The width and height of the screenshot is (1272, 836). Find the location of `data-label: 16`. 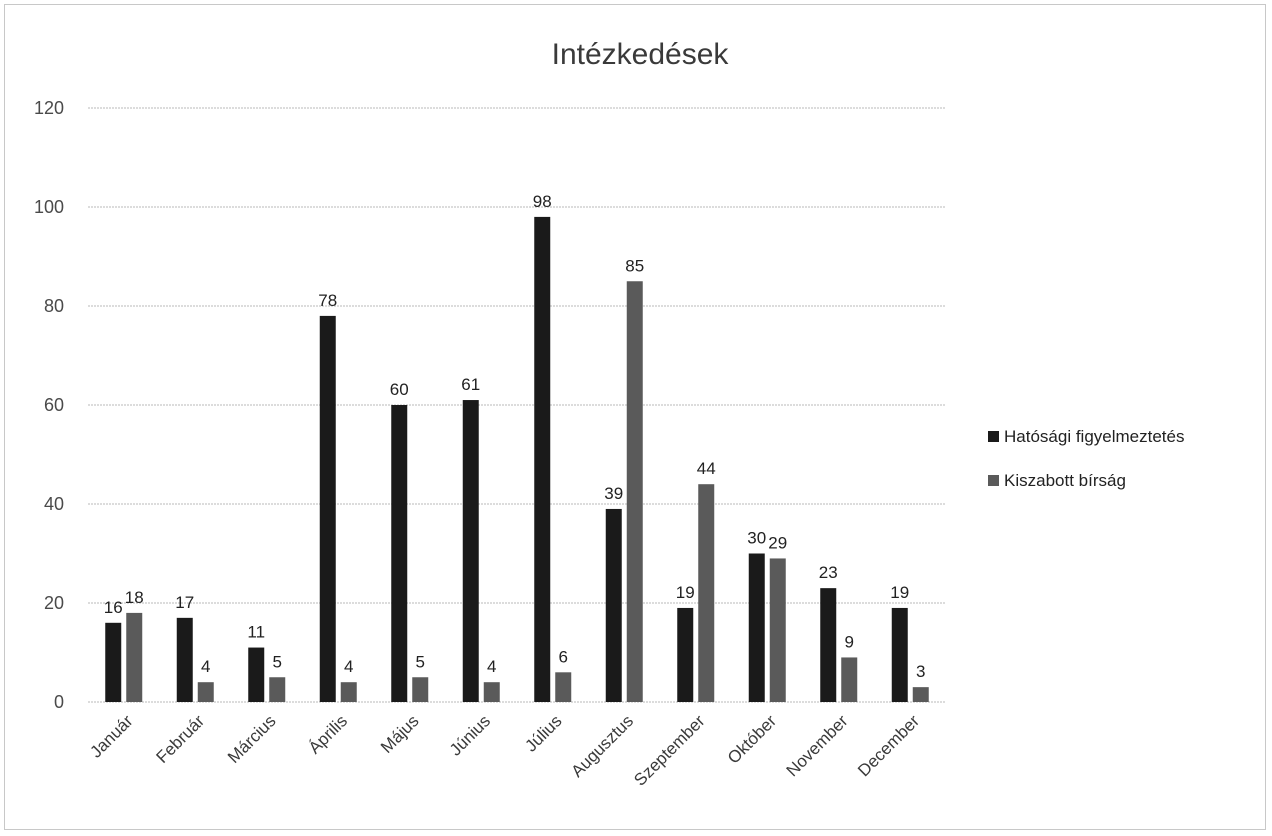

data-label: 16 is located at coordinates (113, 607).